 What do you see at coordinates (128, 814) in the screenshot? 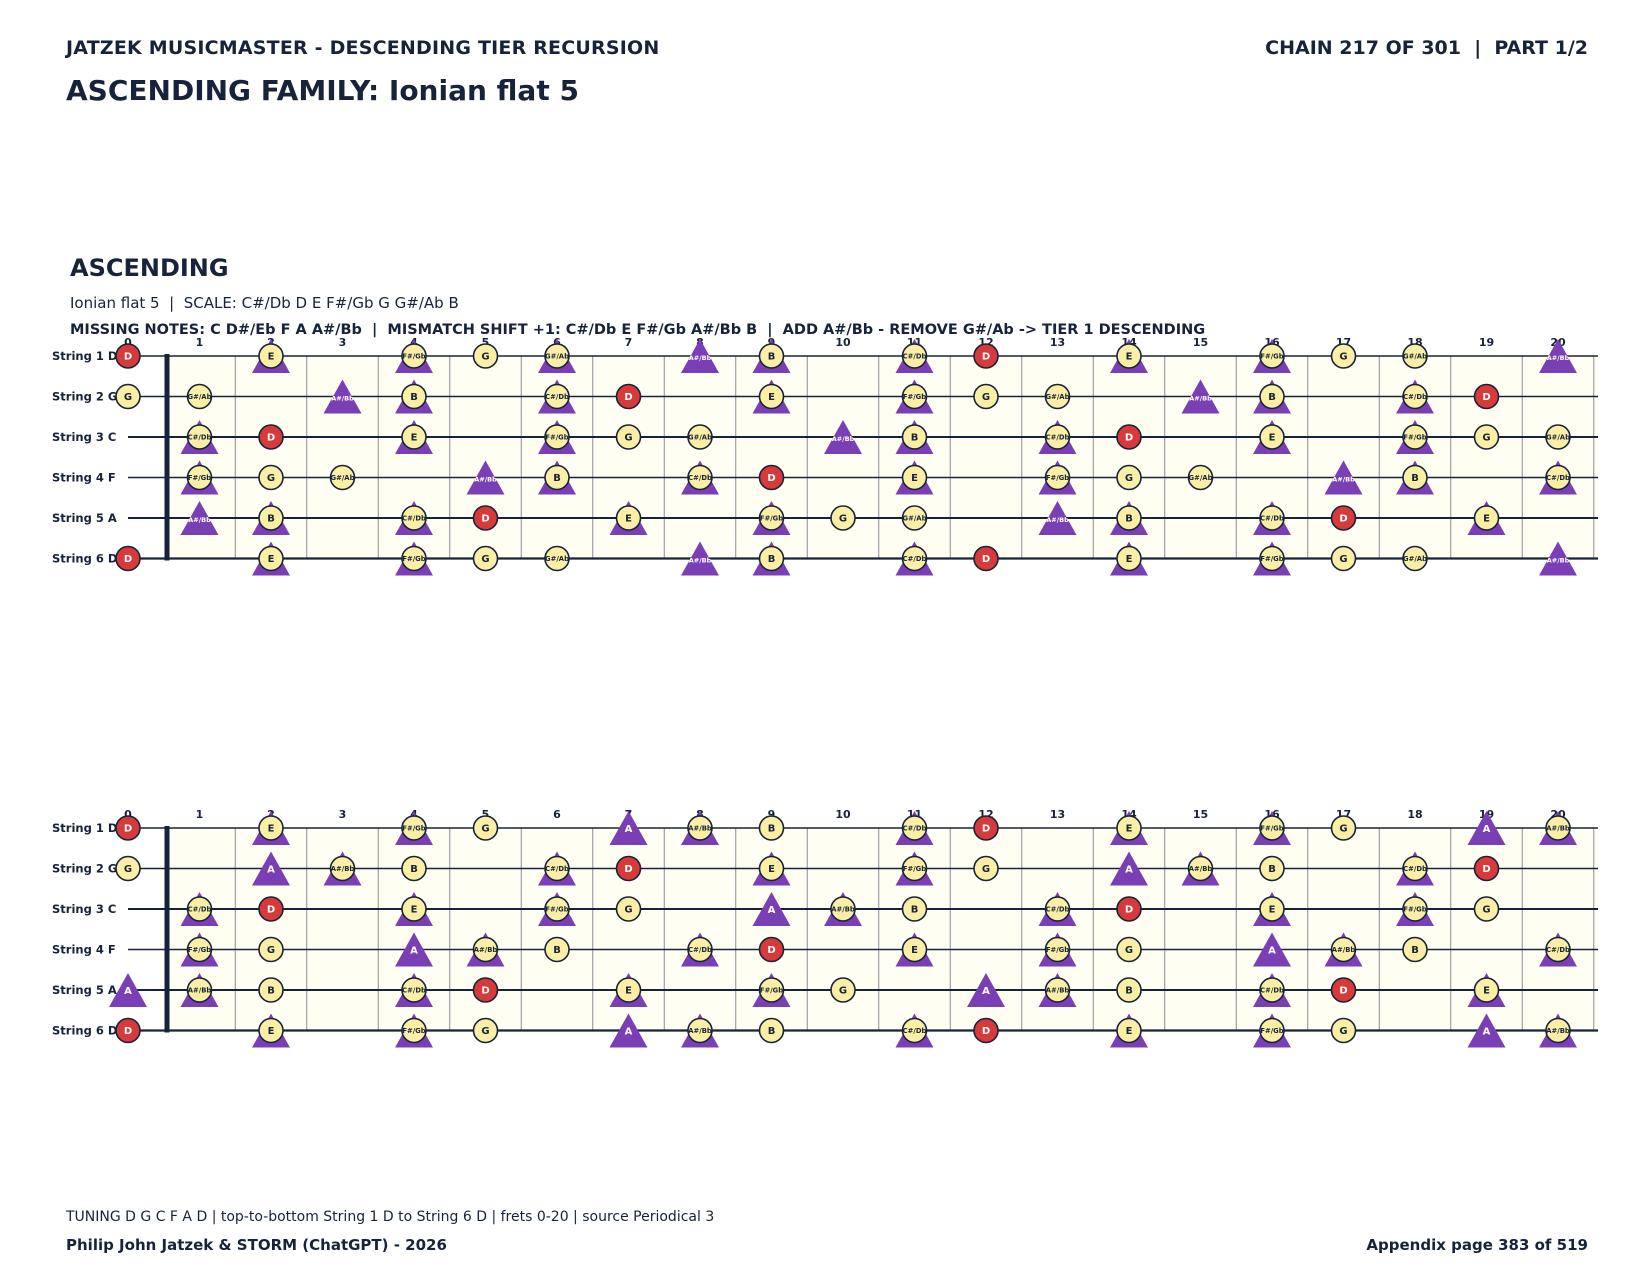
I see `fret-number: 0` at bounding box center [128, 814].